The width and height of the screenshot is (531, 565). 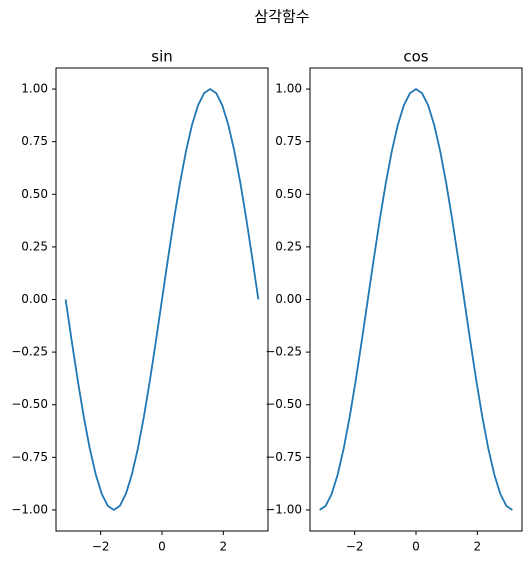 I want to click on axes-title: cos, so click(x=415, y=57).